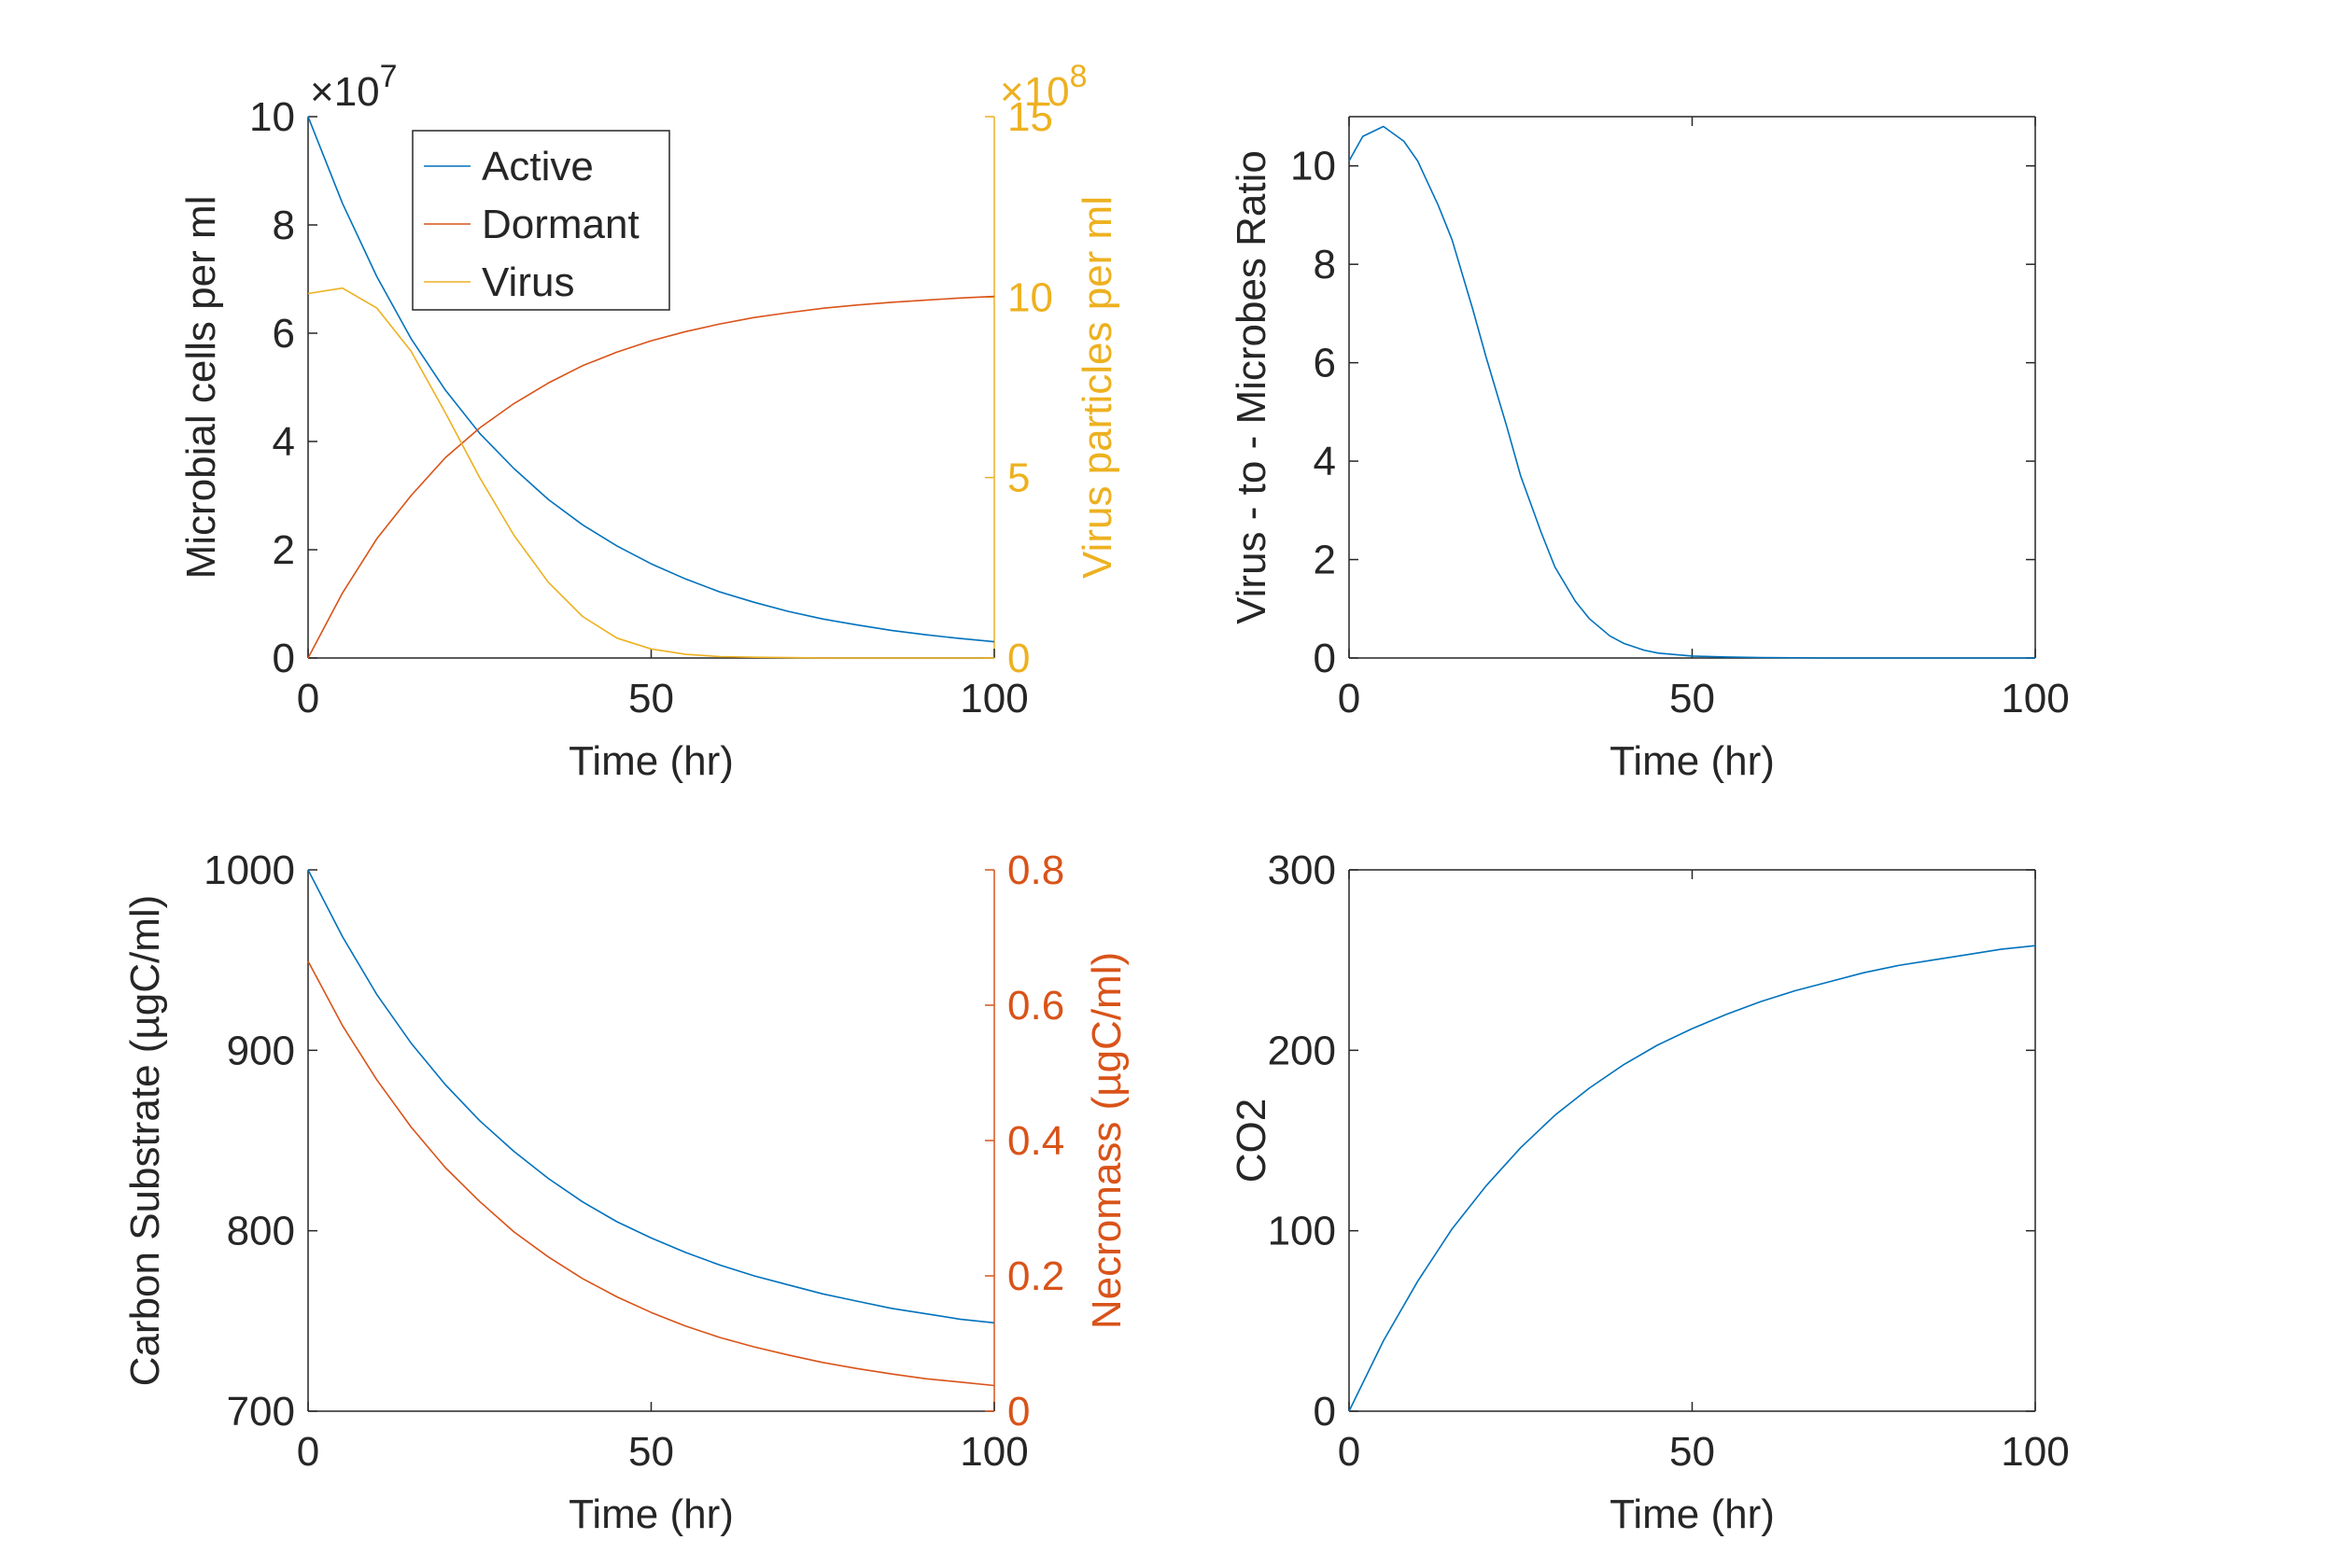 The image size is (2334, 1568). I want to click on y-tick-label: 800, so click(261, 1231).